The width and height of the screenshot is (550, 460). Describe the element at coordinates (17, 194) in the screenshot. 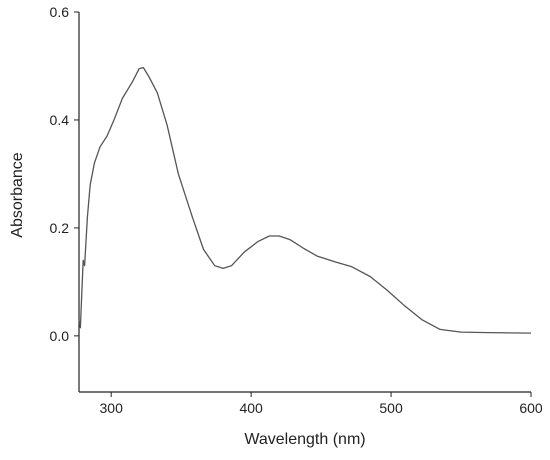

I see `y-axis-label: Absorbance` at that location.